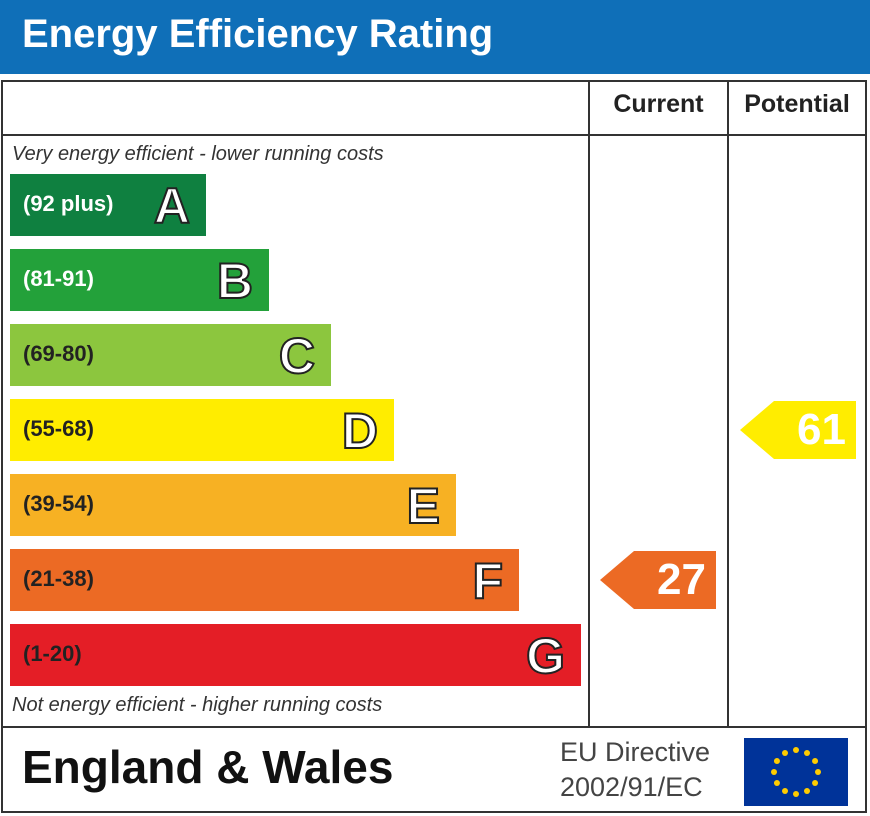  I want to click on chart-title: Energy Efficiency Rating, so click(258, 34).